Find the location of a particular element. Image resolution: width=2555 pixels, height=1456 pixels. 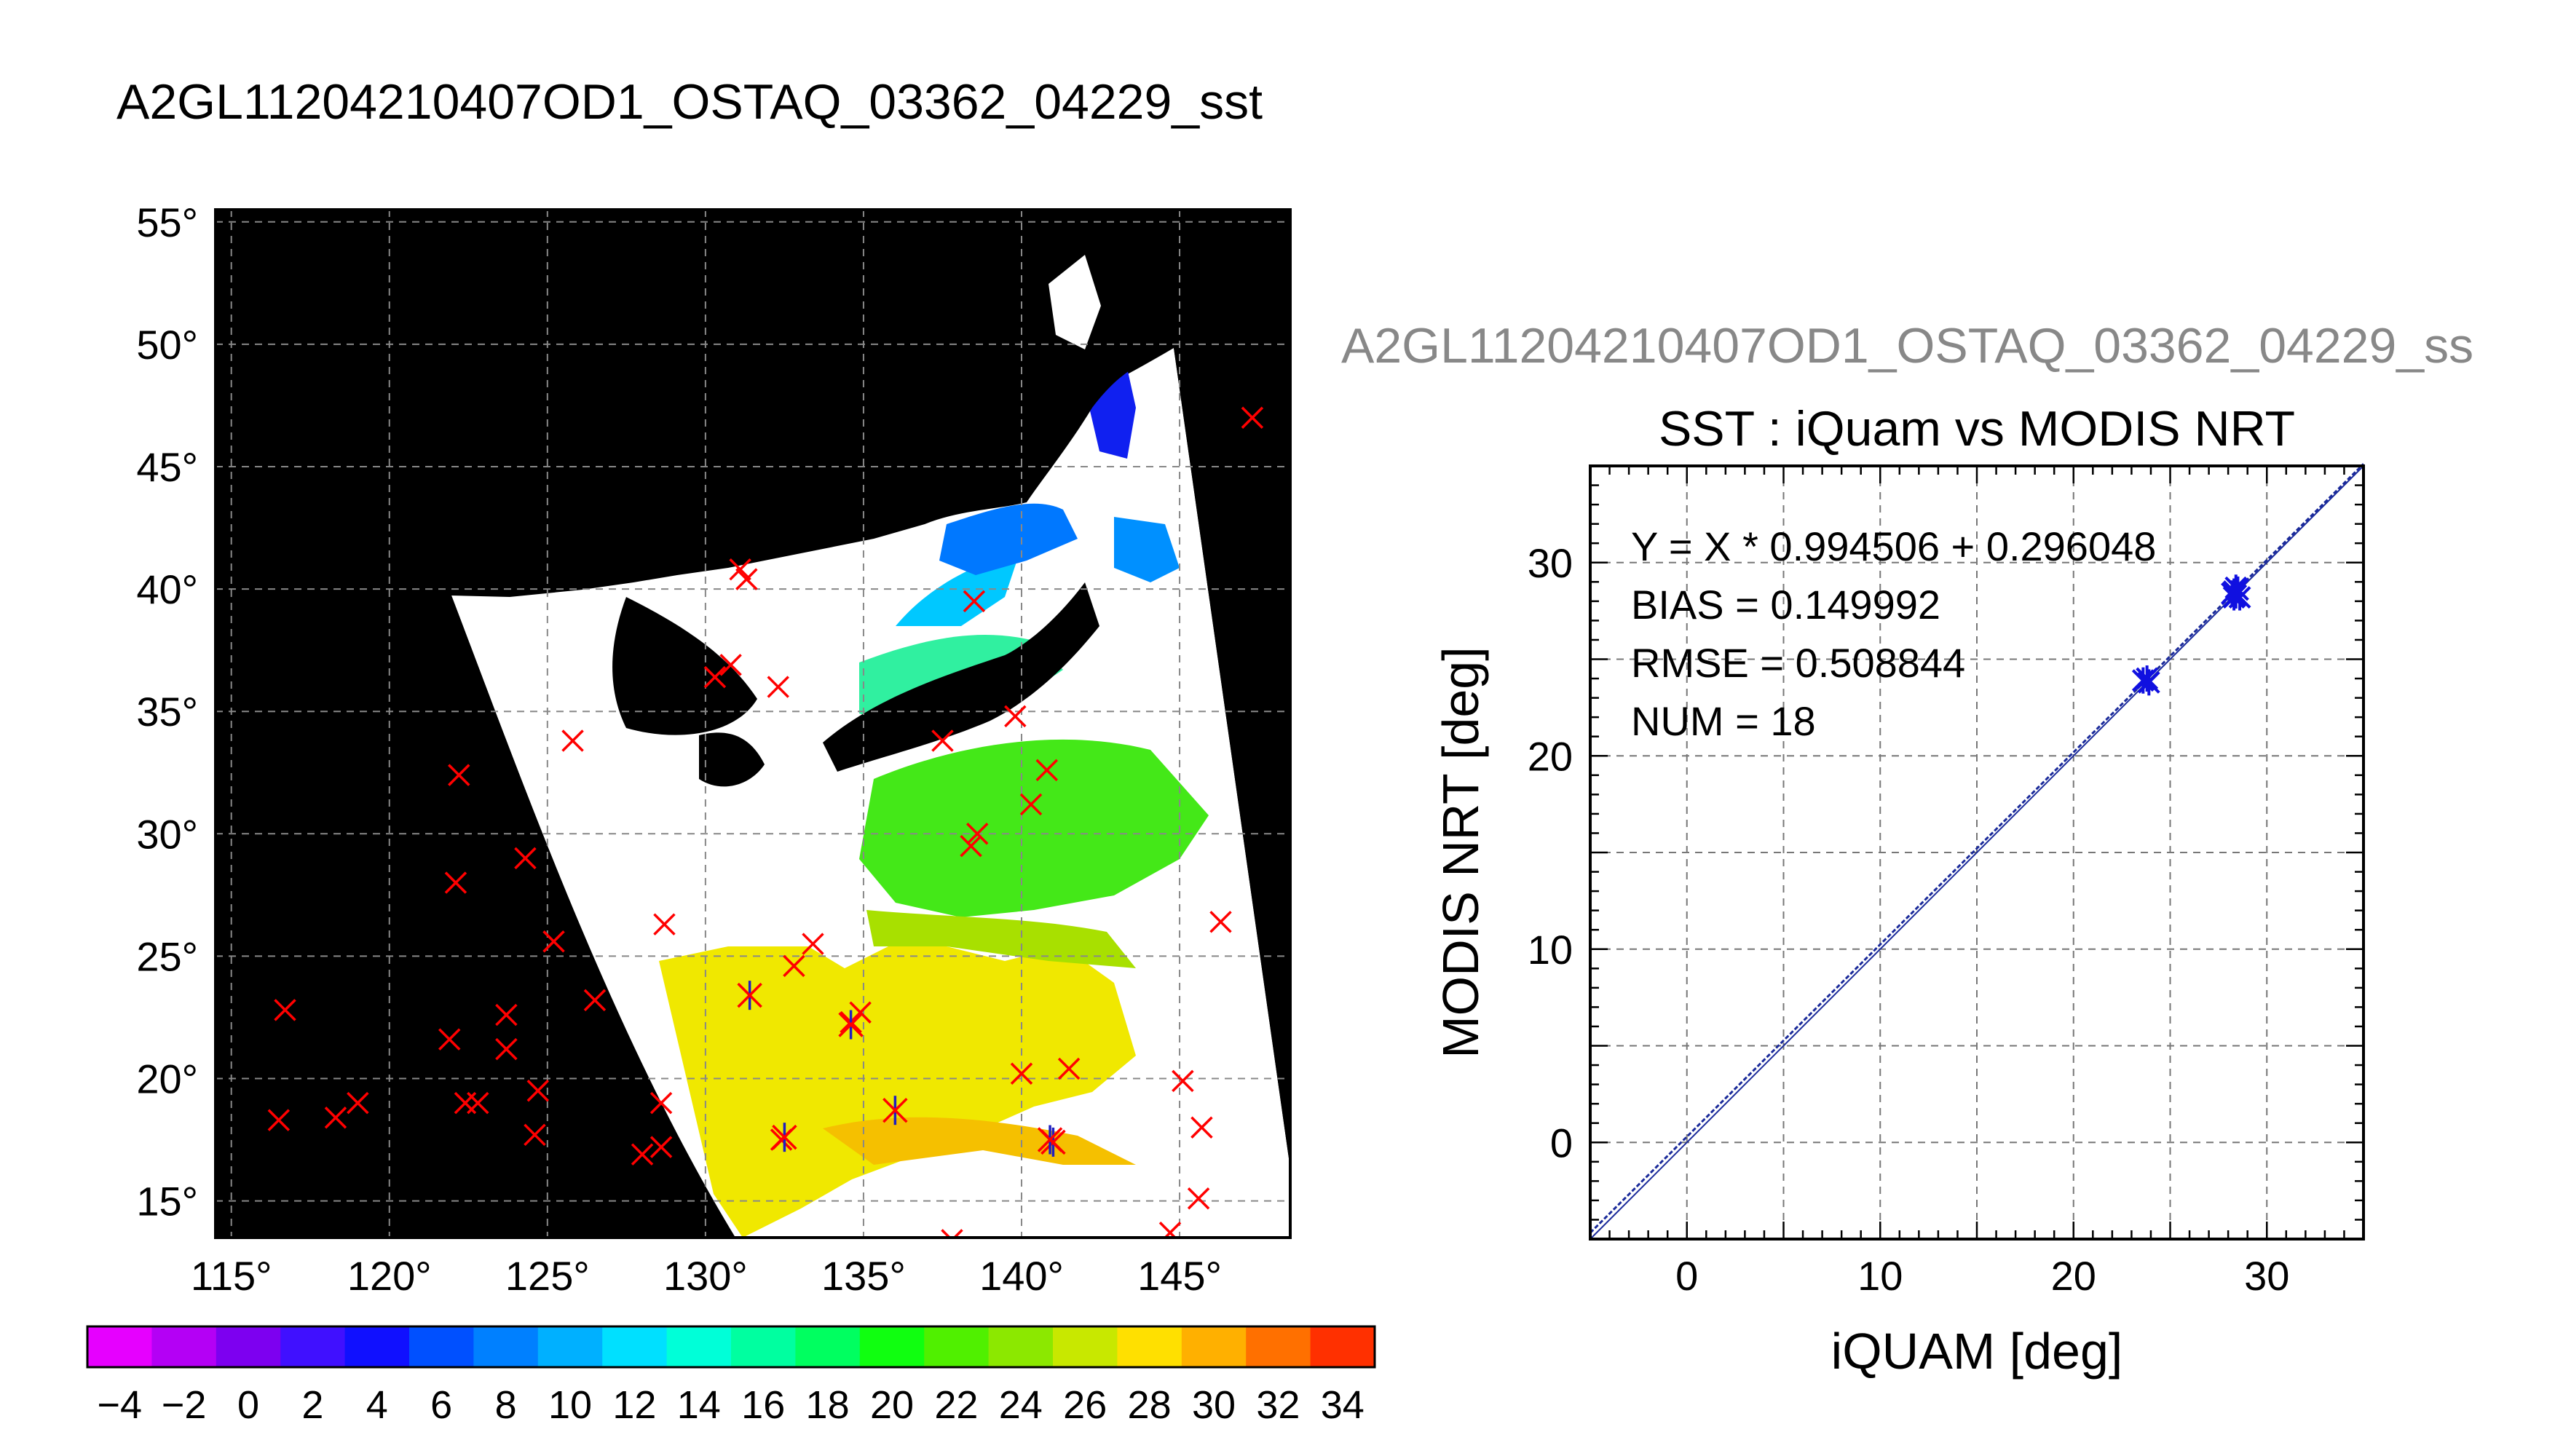

latitude-tick-labels: 15° 20° 25° 30° 35° 40° 45° 50° 55° is located at coordinates (167, 711).